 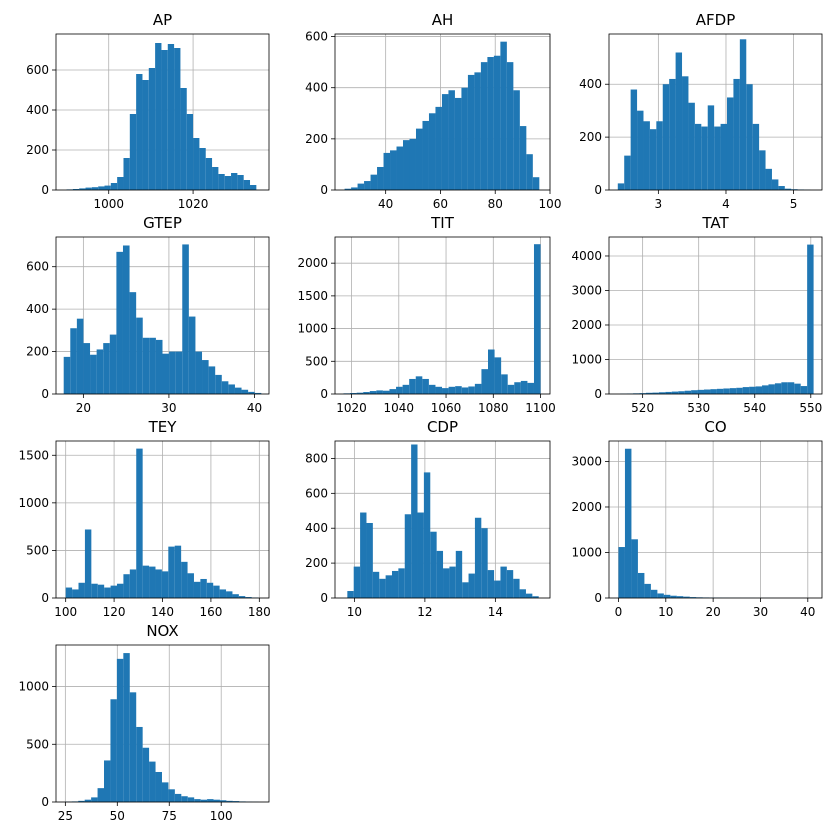 What do you see at coordinates (424, 612) in the screenshot?
I see `x-tick-label: 12` at bounding box center [424, 612].